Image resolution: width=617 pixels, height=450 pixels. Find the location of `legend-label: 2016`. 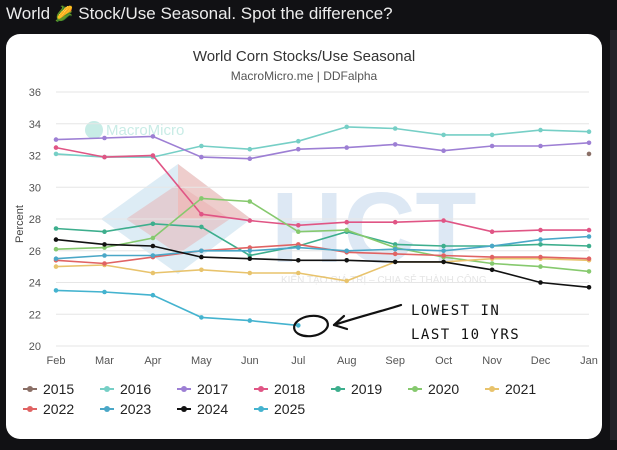

legend-label: 2016 is located at coordinates (136, 388).